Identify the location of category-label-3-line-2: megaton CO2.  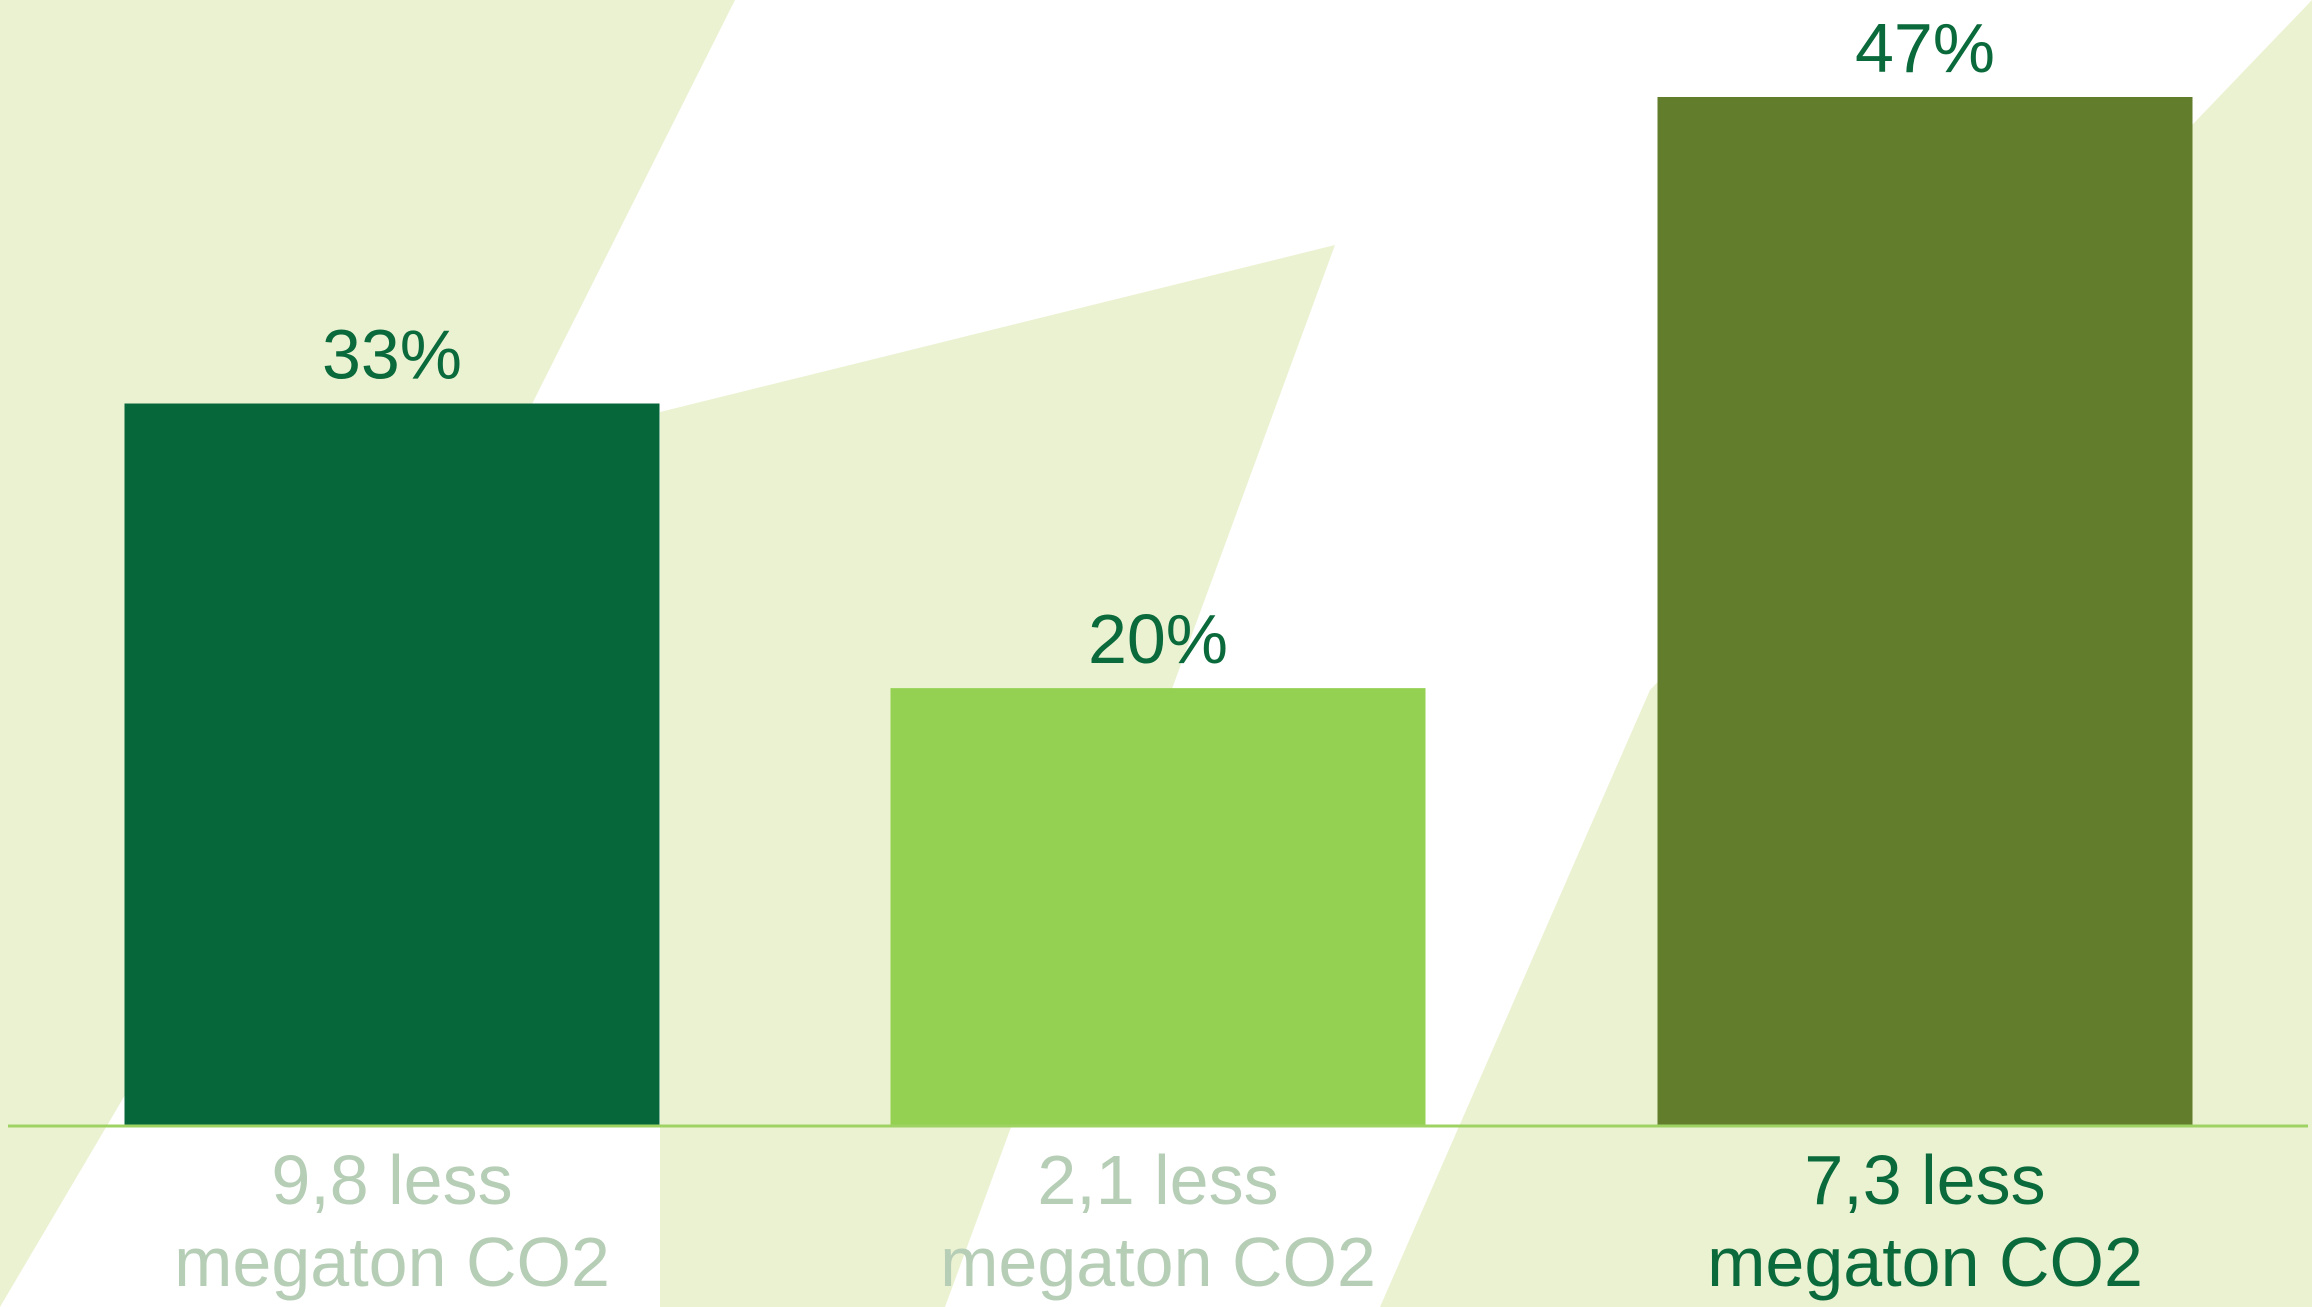
(1925, 1262).